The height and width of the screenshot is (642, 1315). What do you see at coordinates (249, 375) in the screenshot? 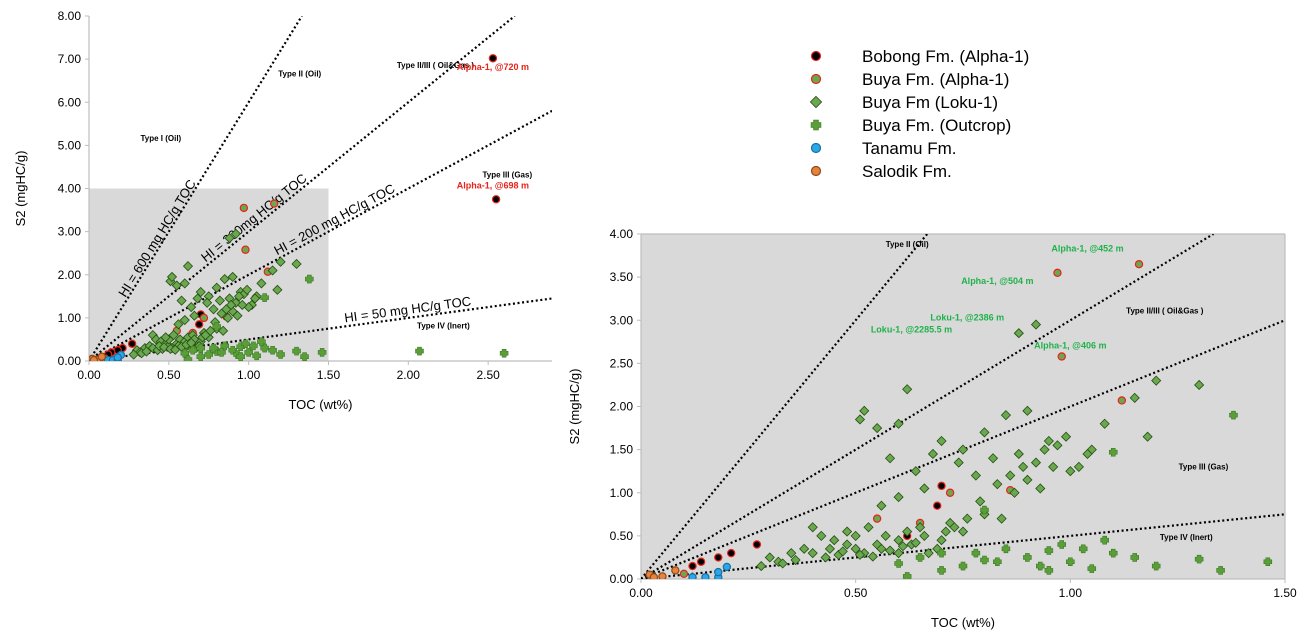
I see `x-tick-label: 1.00` at bounding box center [249, 375].